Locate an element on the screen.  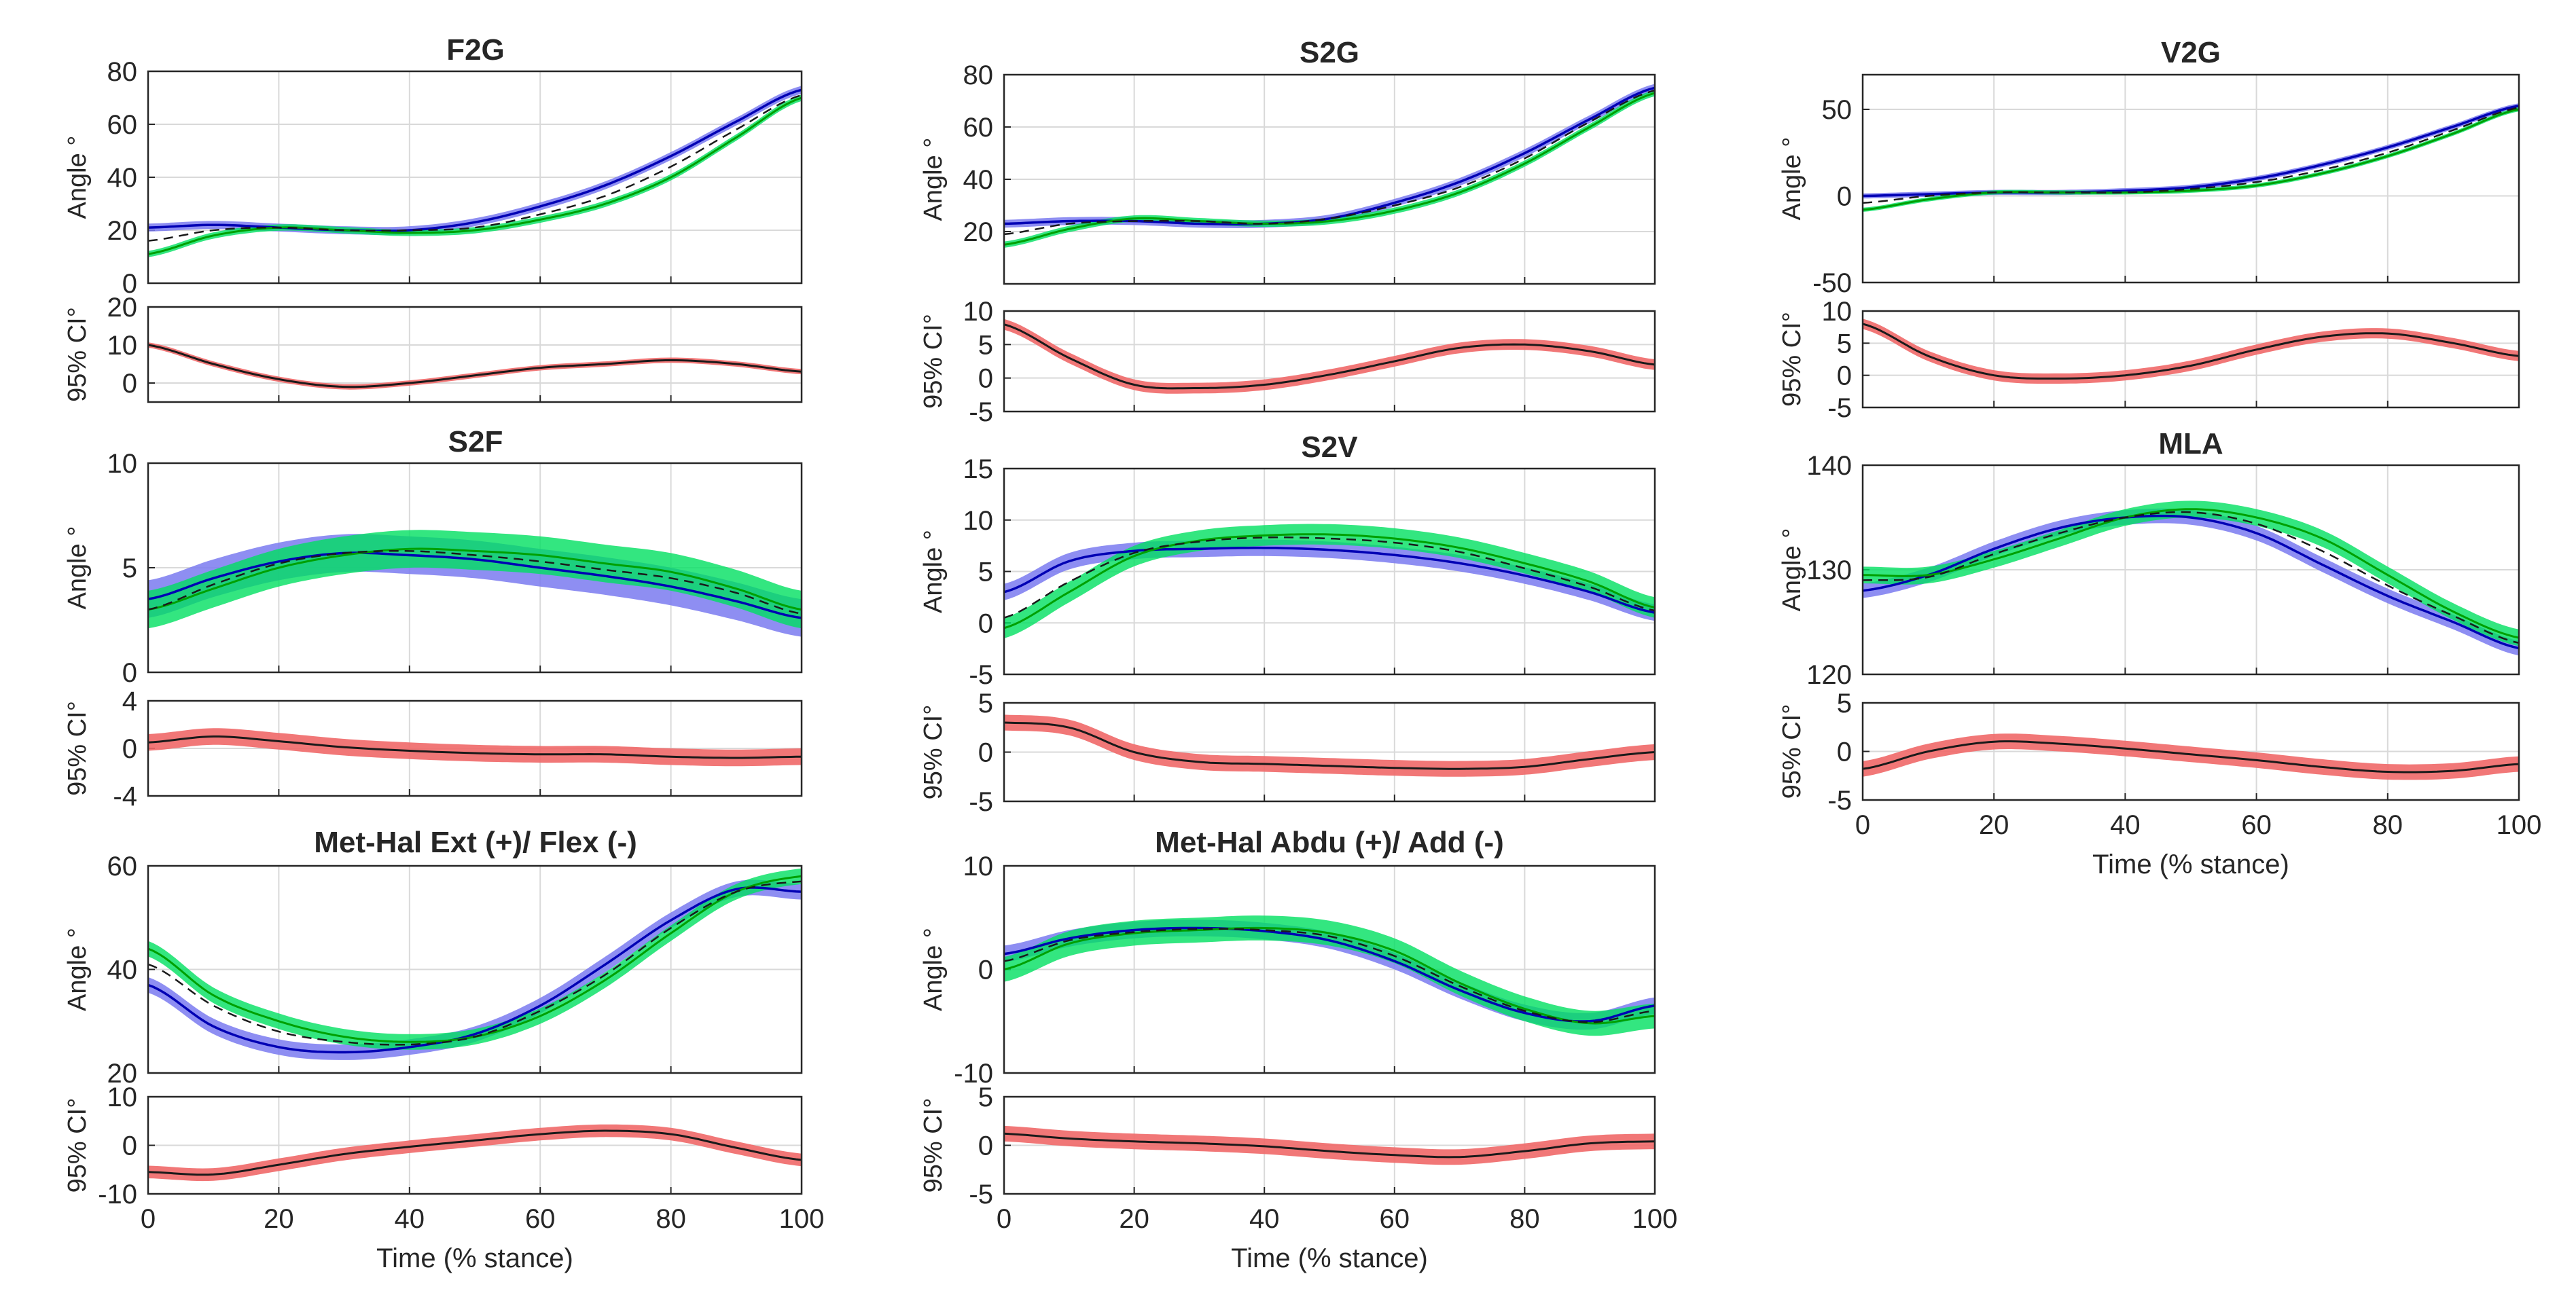
panel-title: S2G is located at coordinates (1329, 53).